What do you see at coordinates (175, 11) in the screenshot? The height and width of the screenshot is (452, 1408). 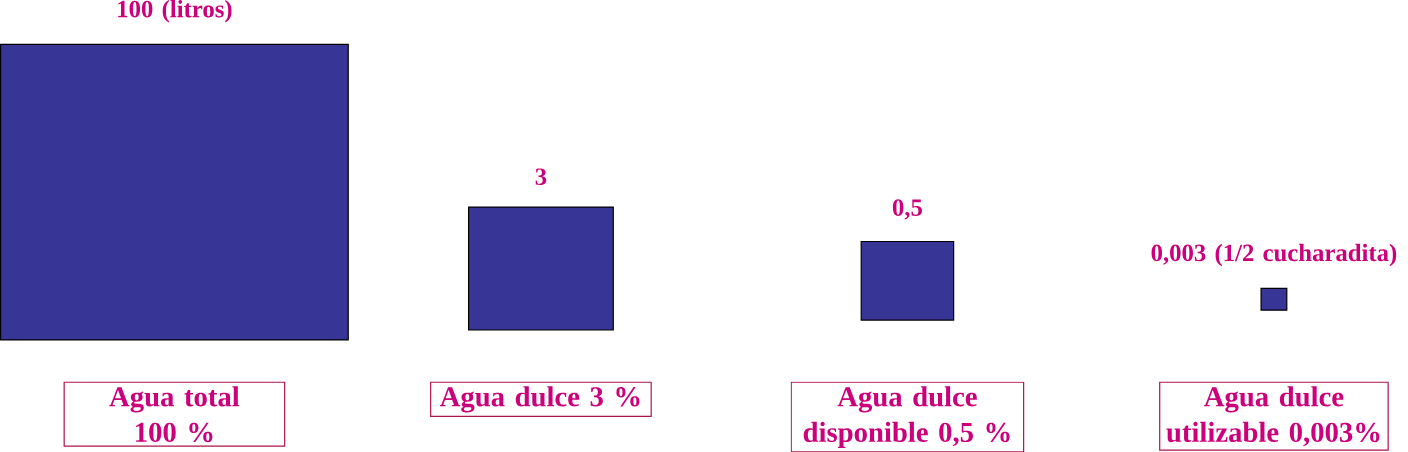 I see `data-label: 100 (litros)` at bounding box center [175, 11].